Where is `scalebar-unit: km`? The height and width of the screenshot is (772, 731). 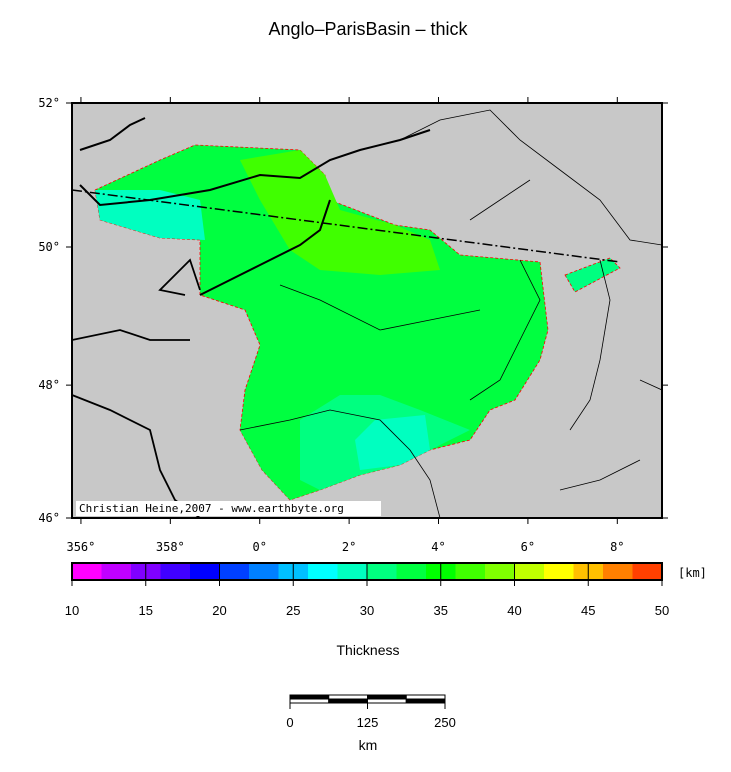 scalebar-unit: km is located at coordinates (368, 745).